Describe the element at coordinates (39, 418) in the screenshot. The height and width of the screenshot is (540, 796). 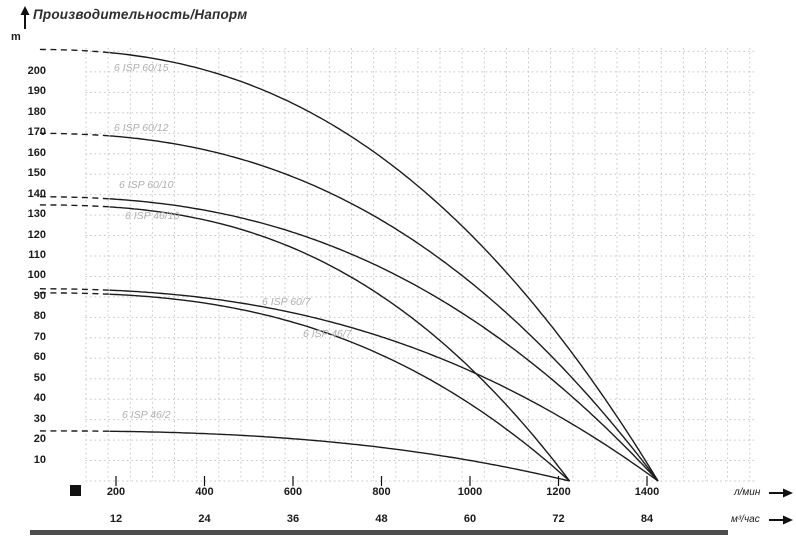
I see `y-tick-label: 30` at that location.